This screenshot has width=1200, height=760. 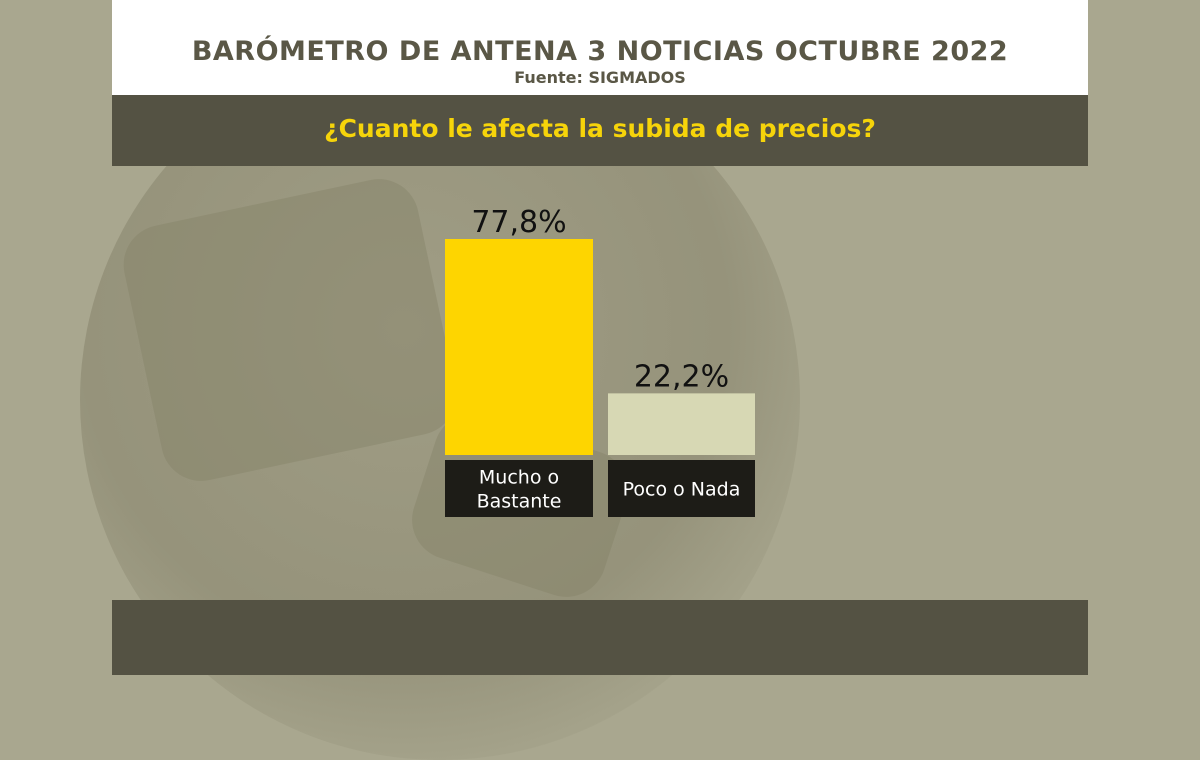 I want to click on source-label: Fuente: SIGMADOS, so click(x=600, y=77).